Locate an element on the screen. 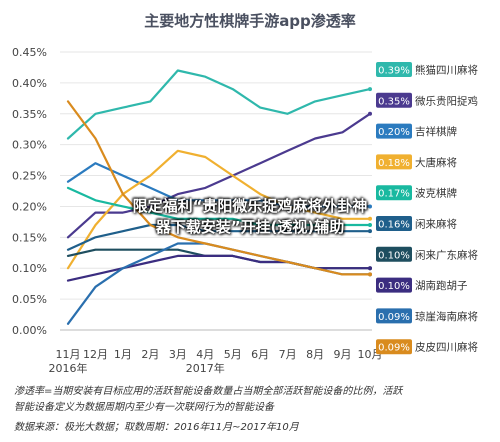 This screenshot has height=442, width=500. x-tick-label: 4月 is located at coordinates (205, 354).